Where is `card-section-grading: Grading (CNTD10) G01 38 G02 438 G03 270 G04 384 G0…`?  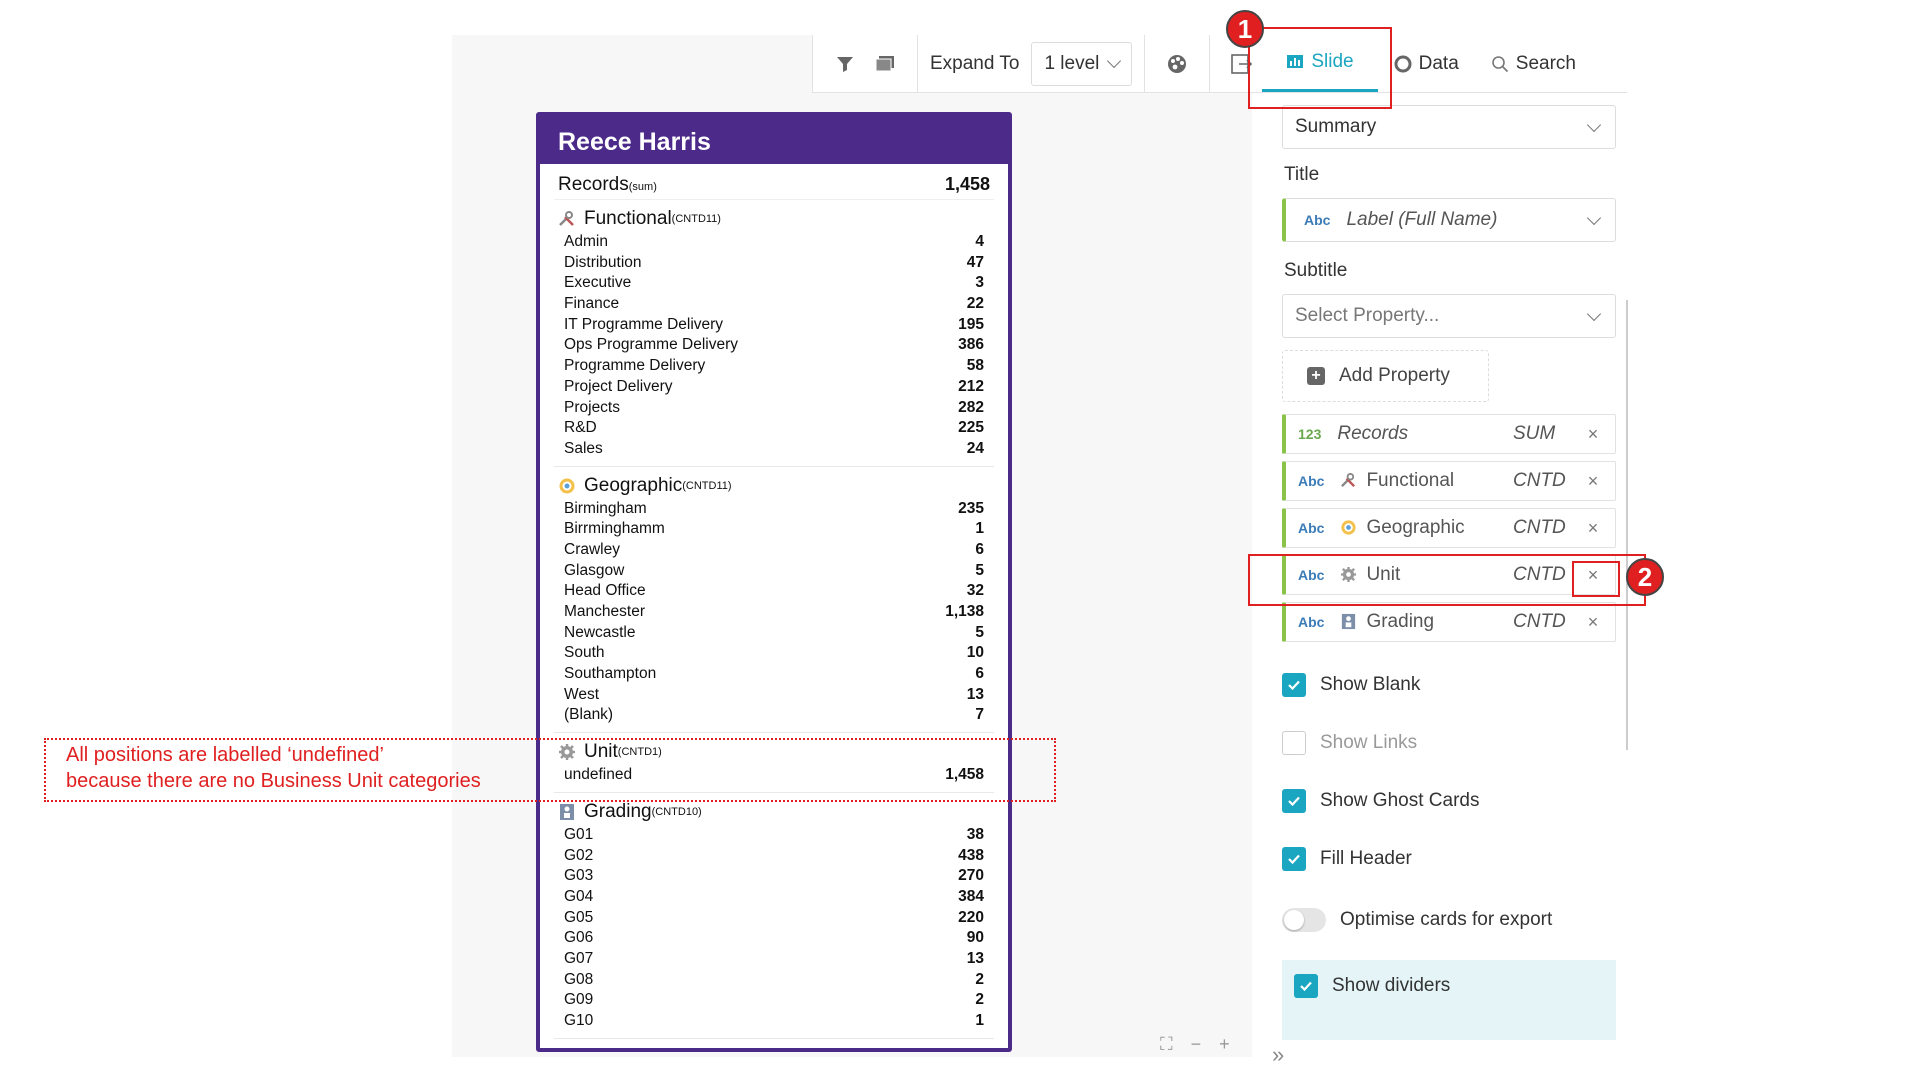
card-section-grading: Grading (CNTD10) G01 38 G02 438 G03 270 G04 384 G0… is located at coordinates (774, 916).